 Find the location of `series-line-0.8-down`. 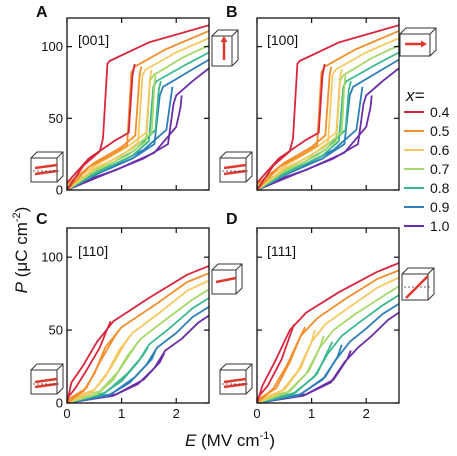

series-line-0.8-down is located at coordinates (295, 372).